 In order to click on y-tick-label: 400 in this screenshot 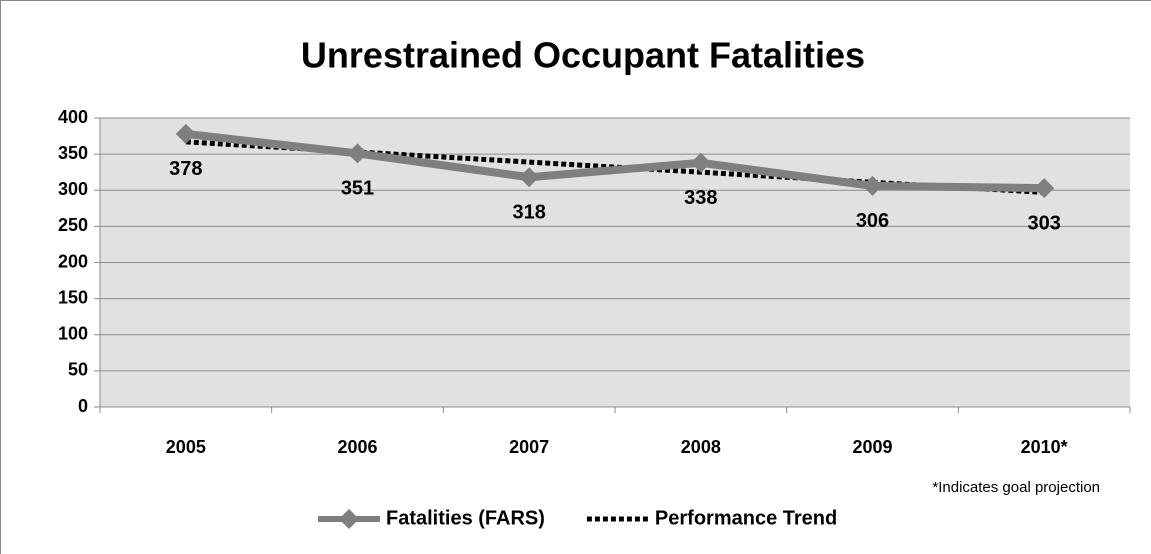, I will do `click(73, 117)`.